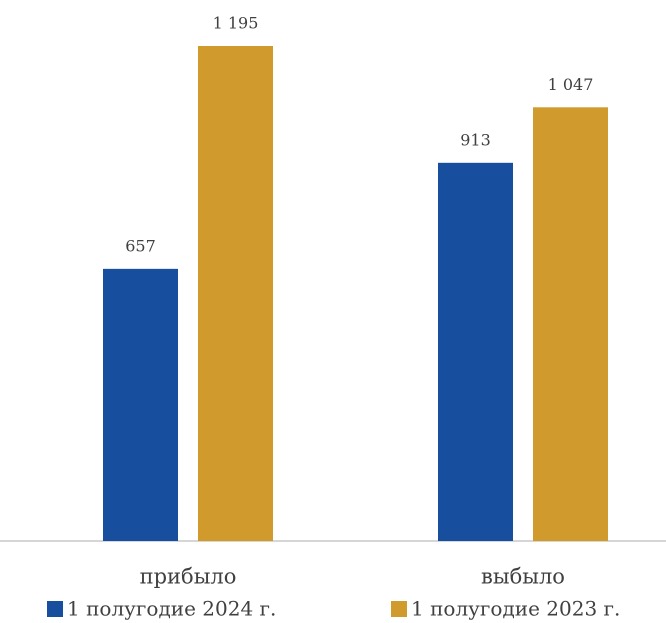 The height and width of the screenshot is (623, 666). What do you see at coordinates (523, 577) in the screenshot?
I see `category-label: выбыло` at bounding box center [523, 577].